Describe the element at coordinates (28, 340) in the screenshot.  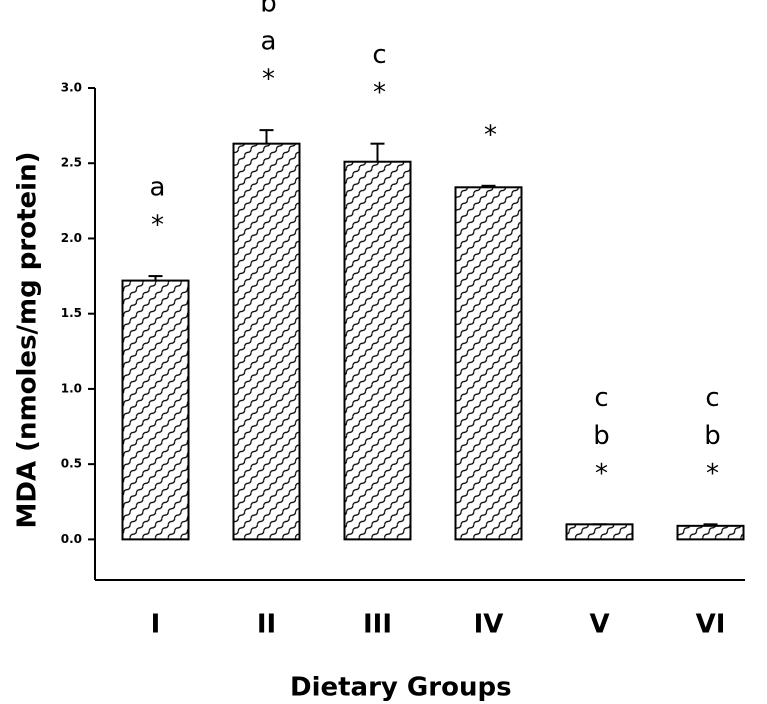
I see `y-axis-label: MDA (nmoles/mg protein)` at that location.